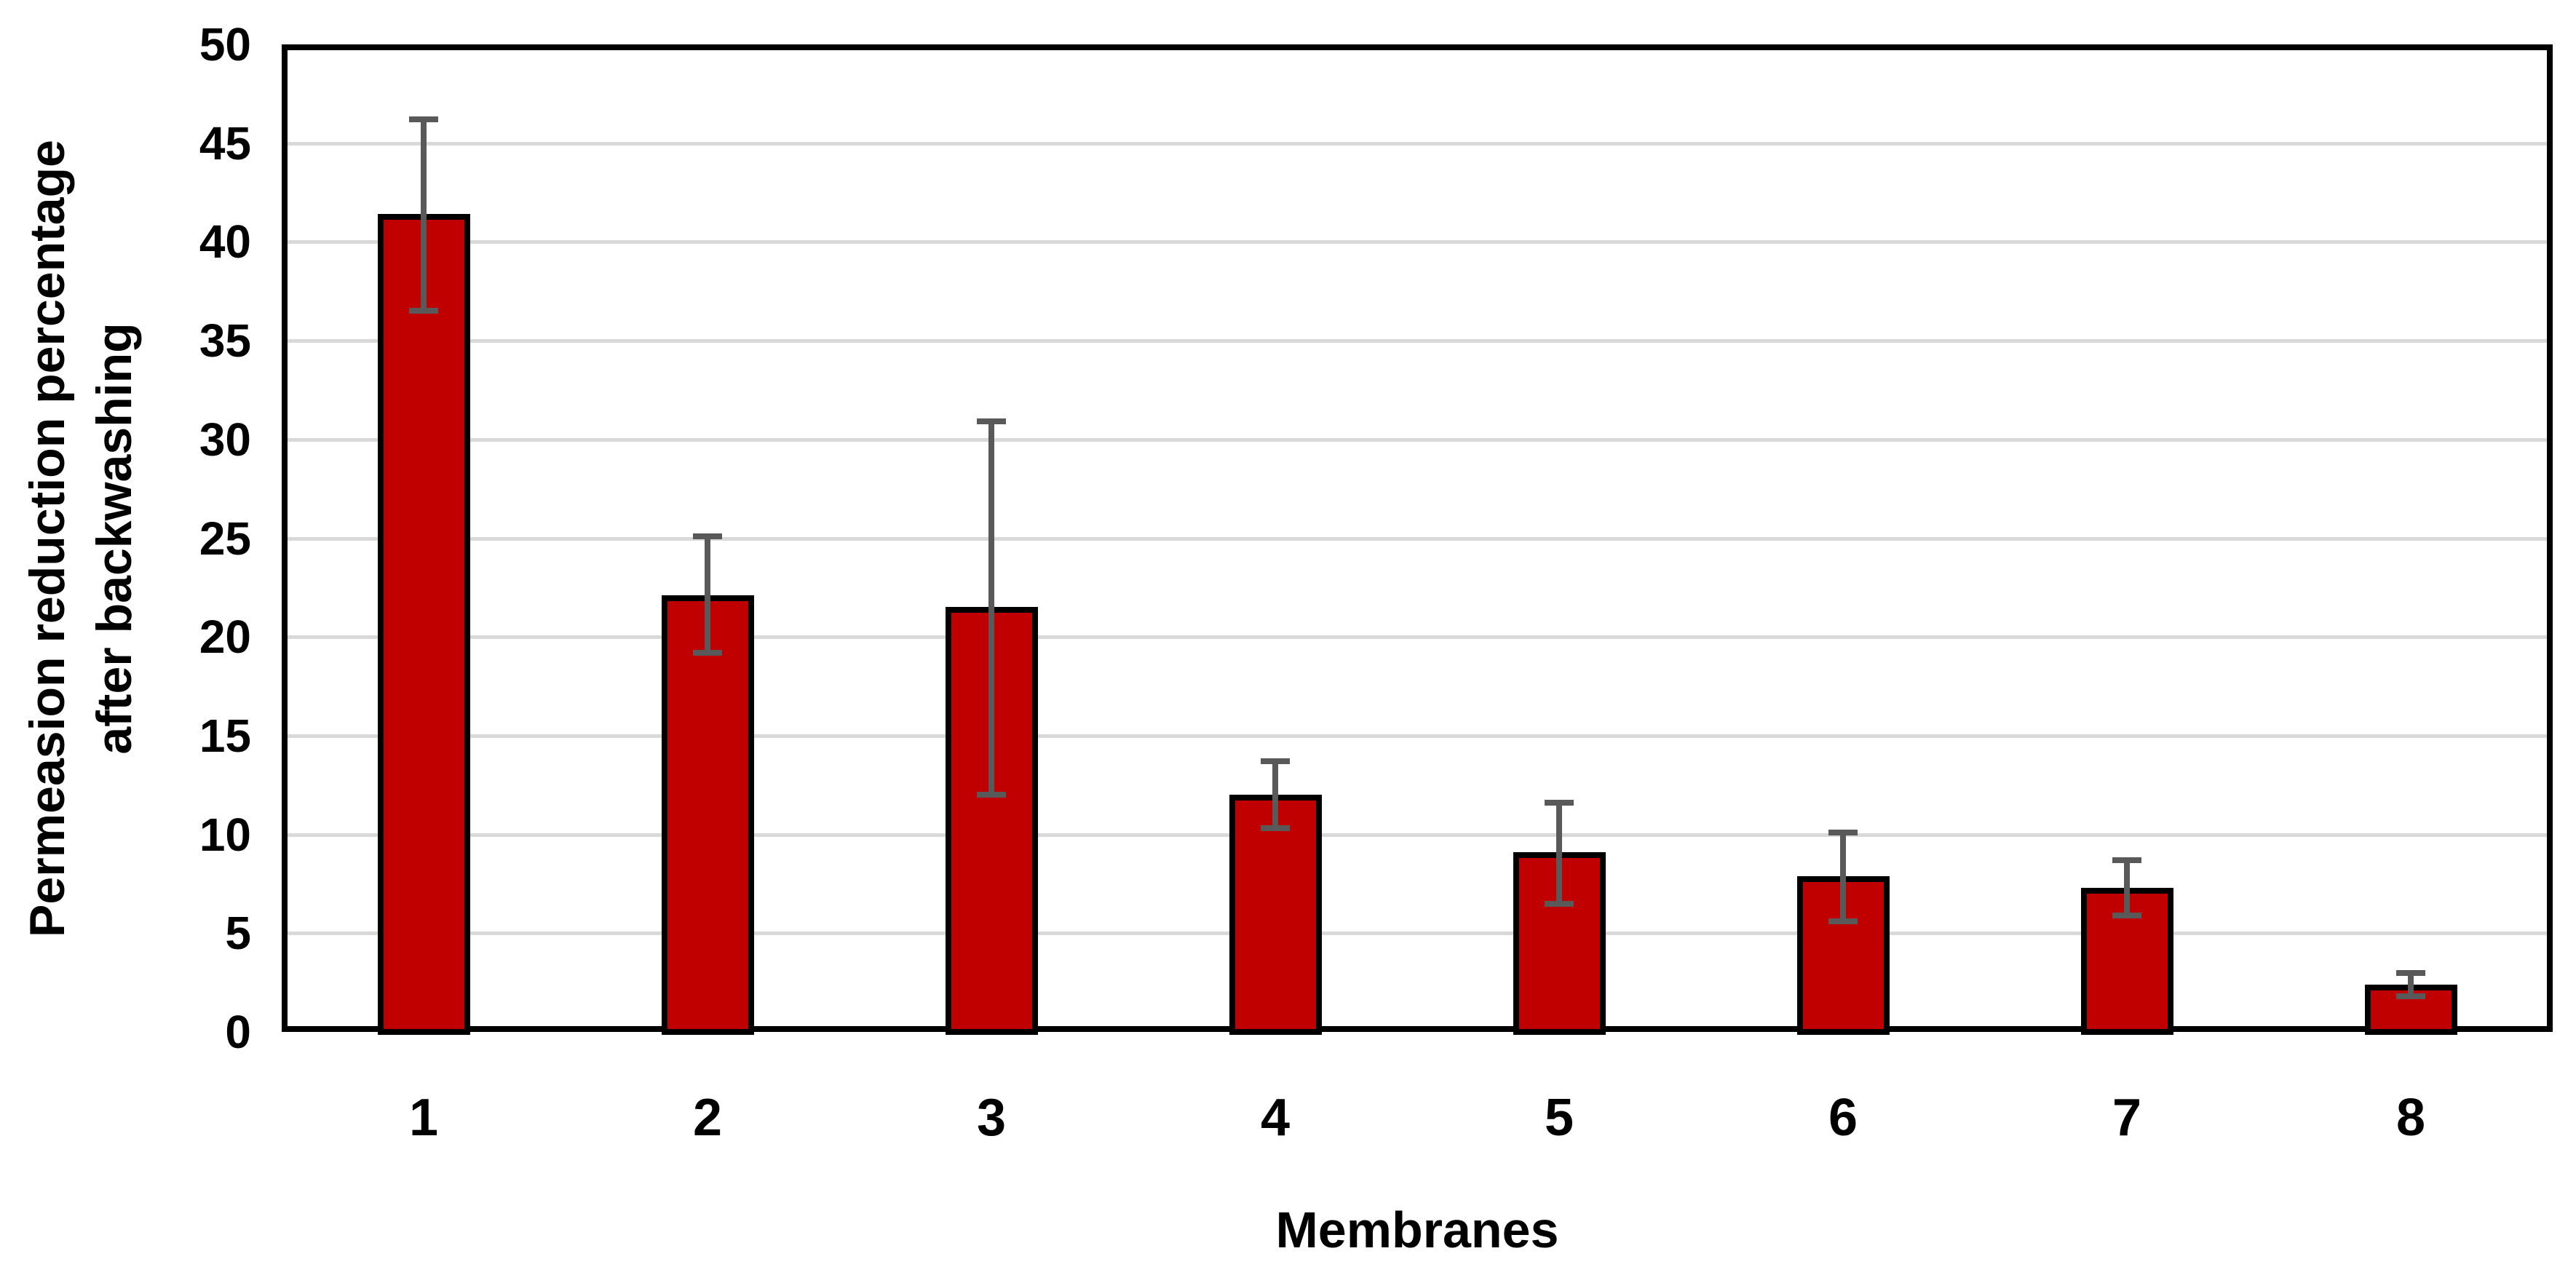  Describe the element at coordinates (225, 834) in the screenshot. I see `y-tick-label-10: 10` at that location.